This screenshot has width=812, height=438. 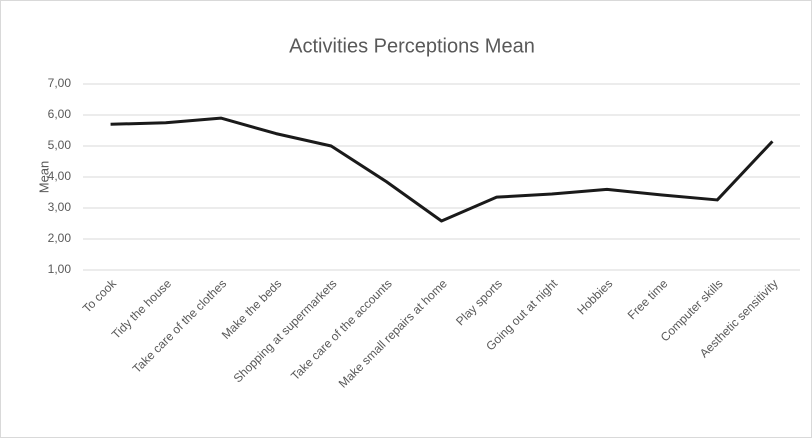 What do you see at coordinates (60, 114) in the screenshot?
I see `y-tick-label: 6,00` at bounding box center [60, 114].